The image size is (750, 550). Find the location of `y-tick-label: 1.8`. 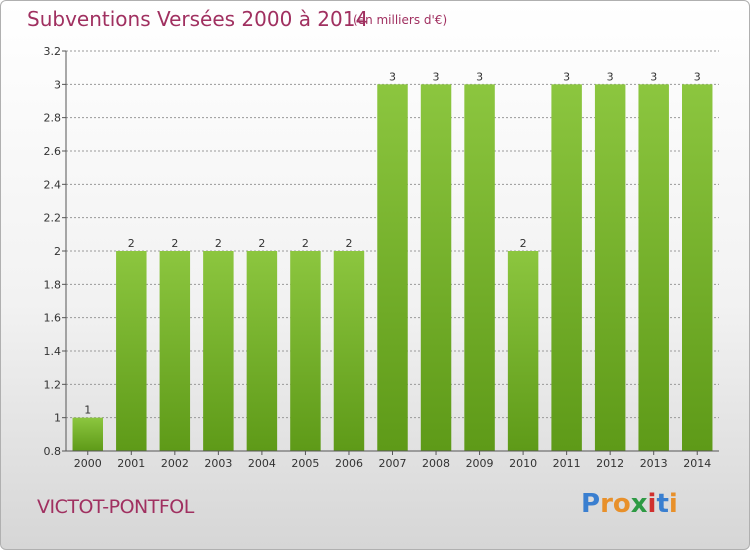

y-tick-label: 1.8 is located at coordinates (53, 284).